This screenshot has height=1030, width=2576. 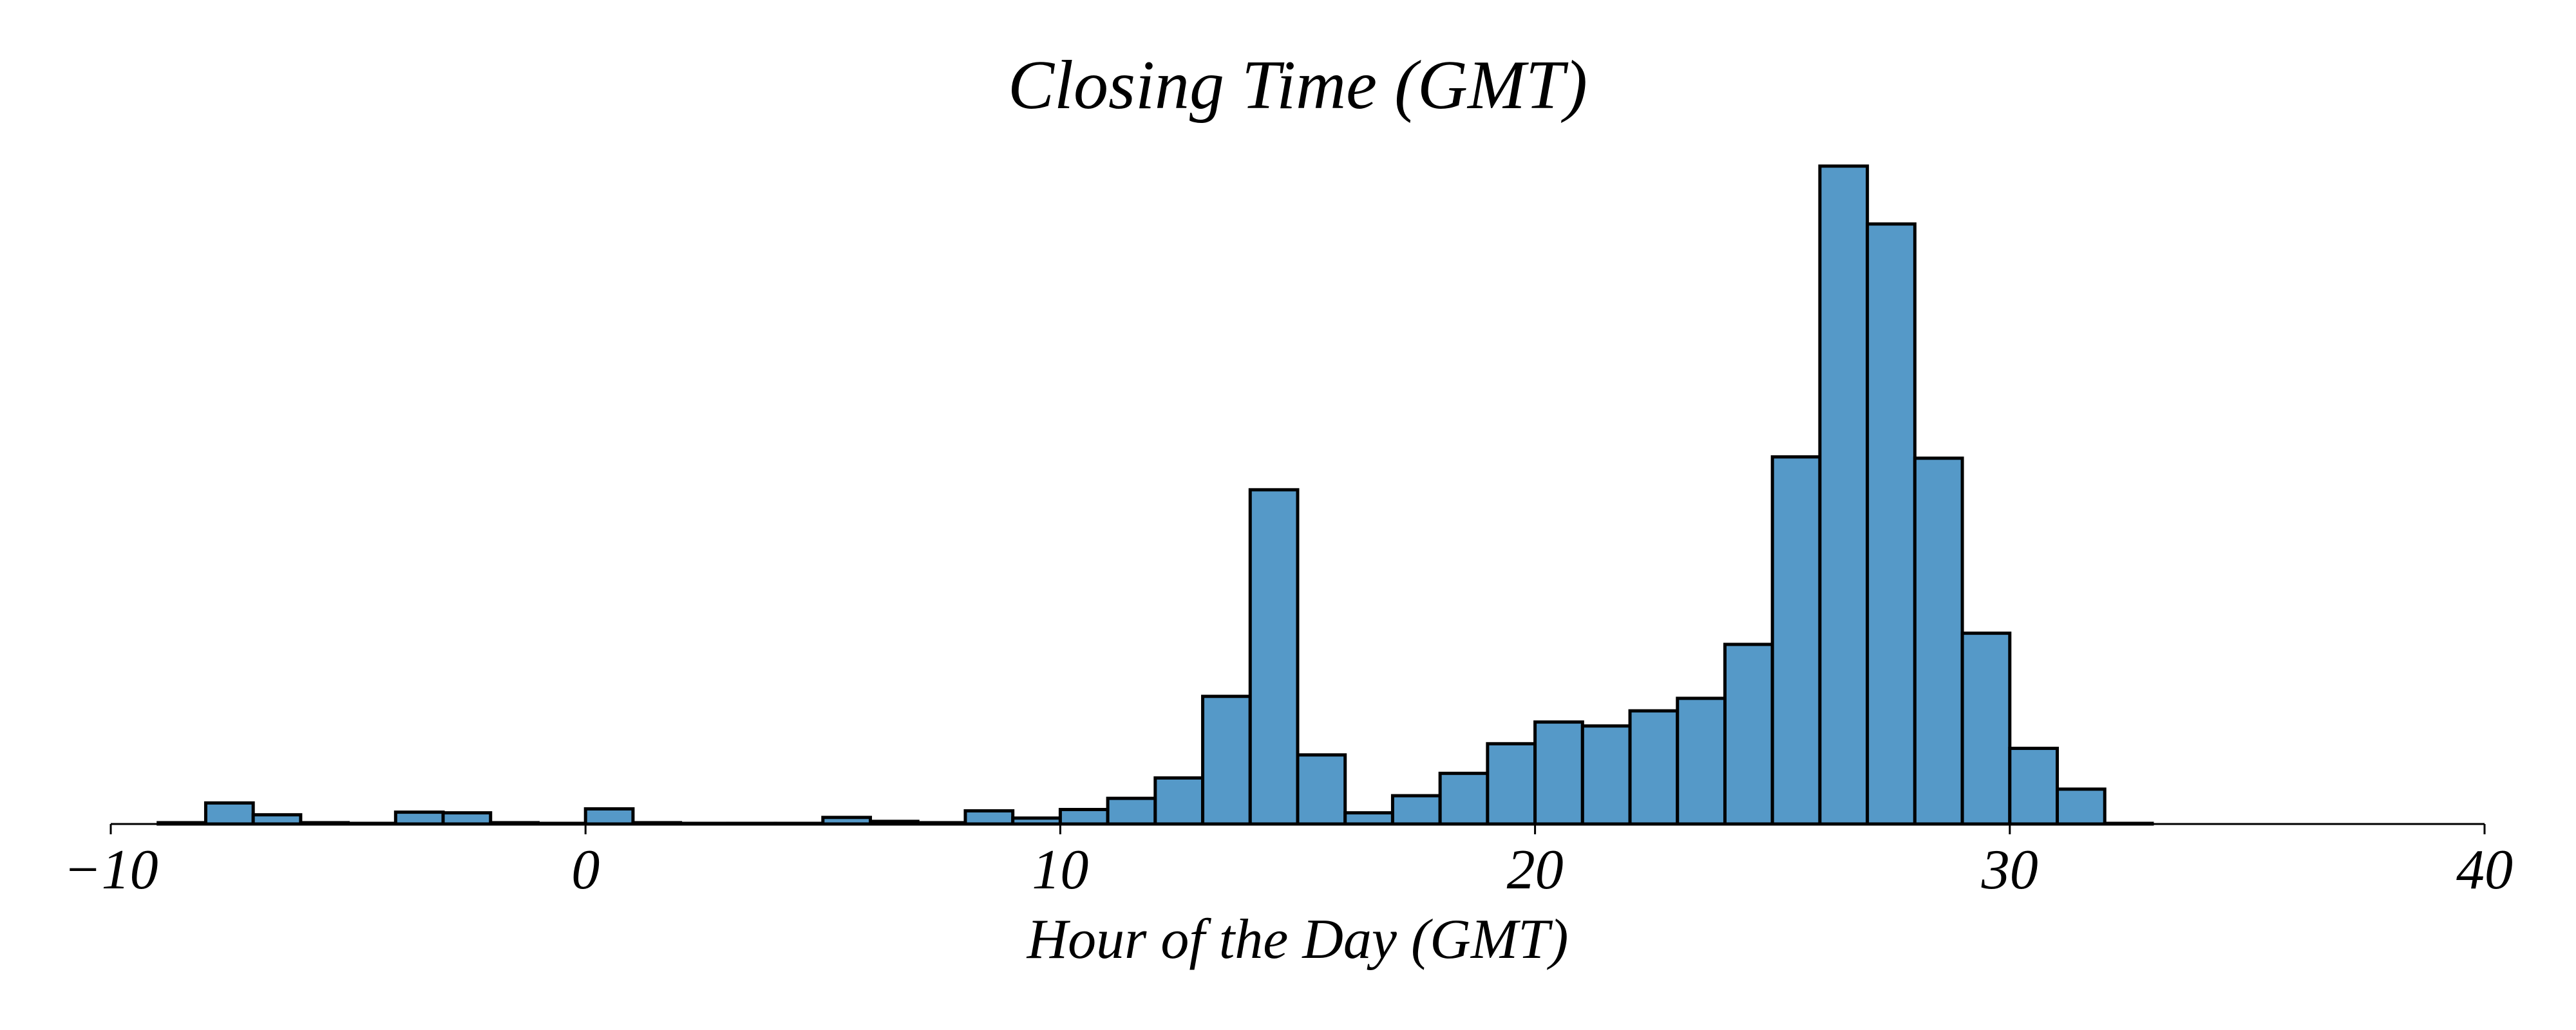 I want to click on x-tick-label: 30, so click(x=2010, y=870).